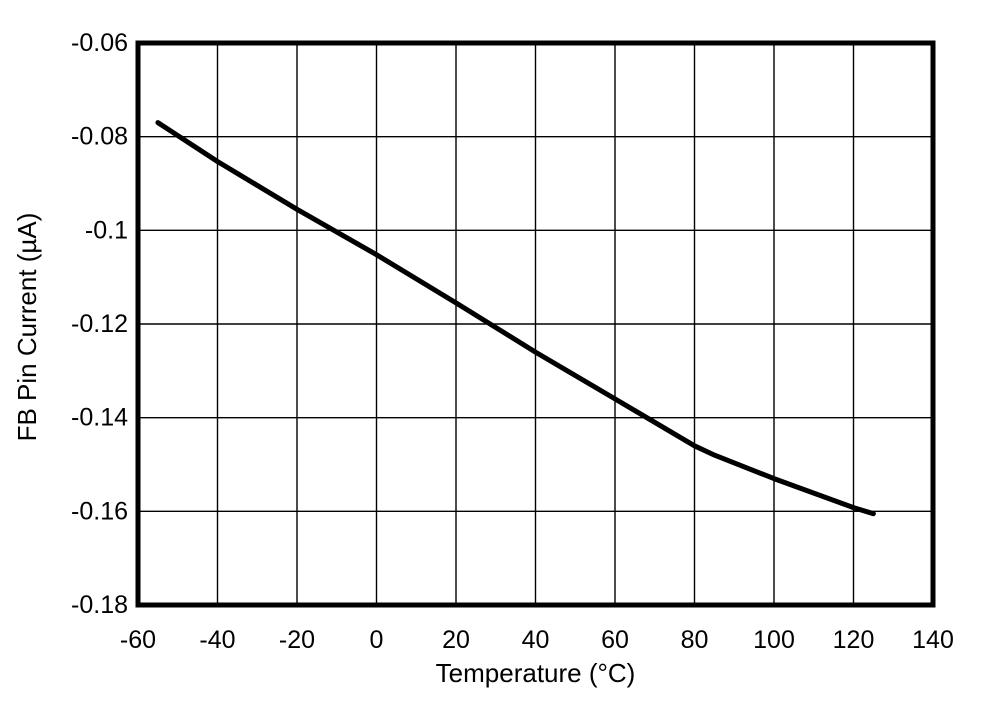  I want to click on y-tick-label: -0.18, so click(99, 605).